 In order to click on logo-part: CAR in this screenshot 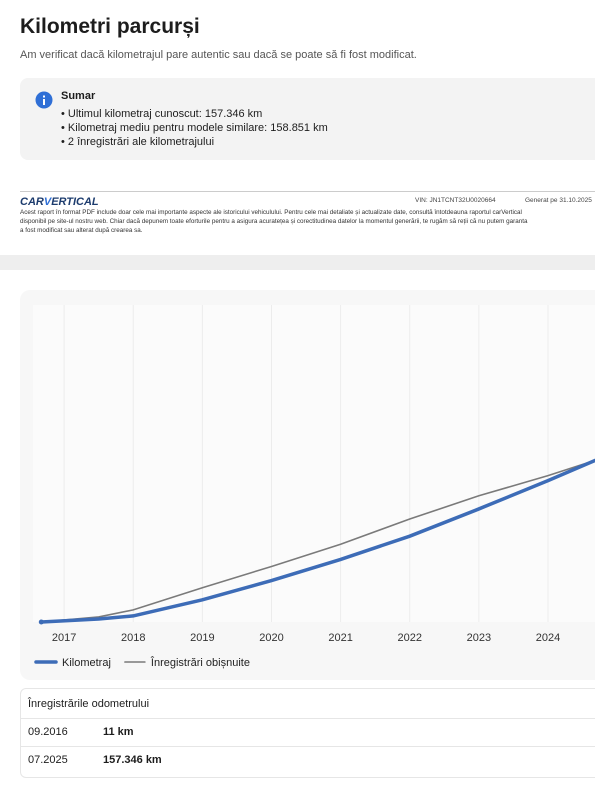, I will do `click(32, 202)`.